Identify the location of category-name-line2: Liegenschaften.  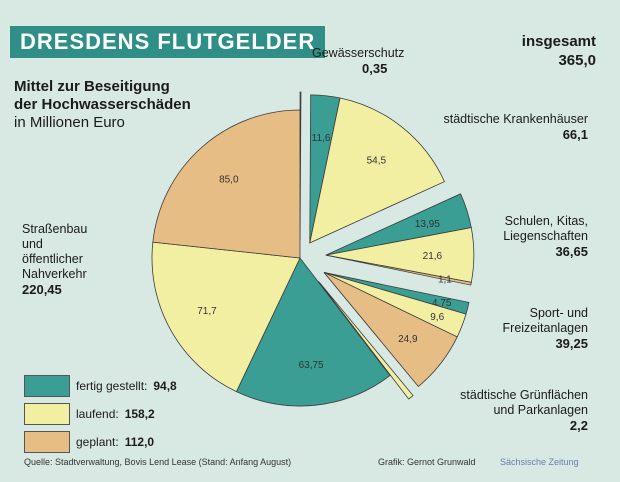
(545, 236).